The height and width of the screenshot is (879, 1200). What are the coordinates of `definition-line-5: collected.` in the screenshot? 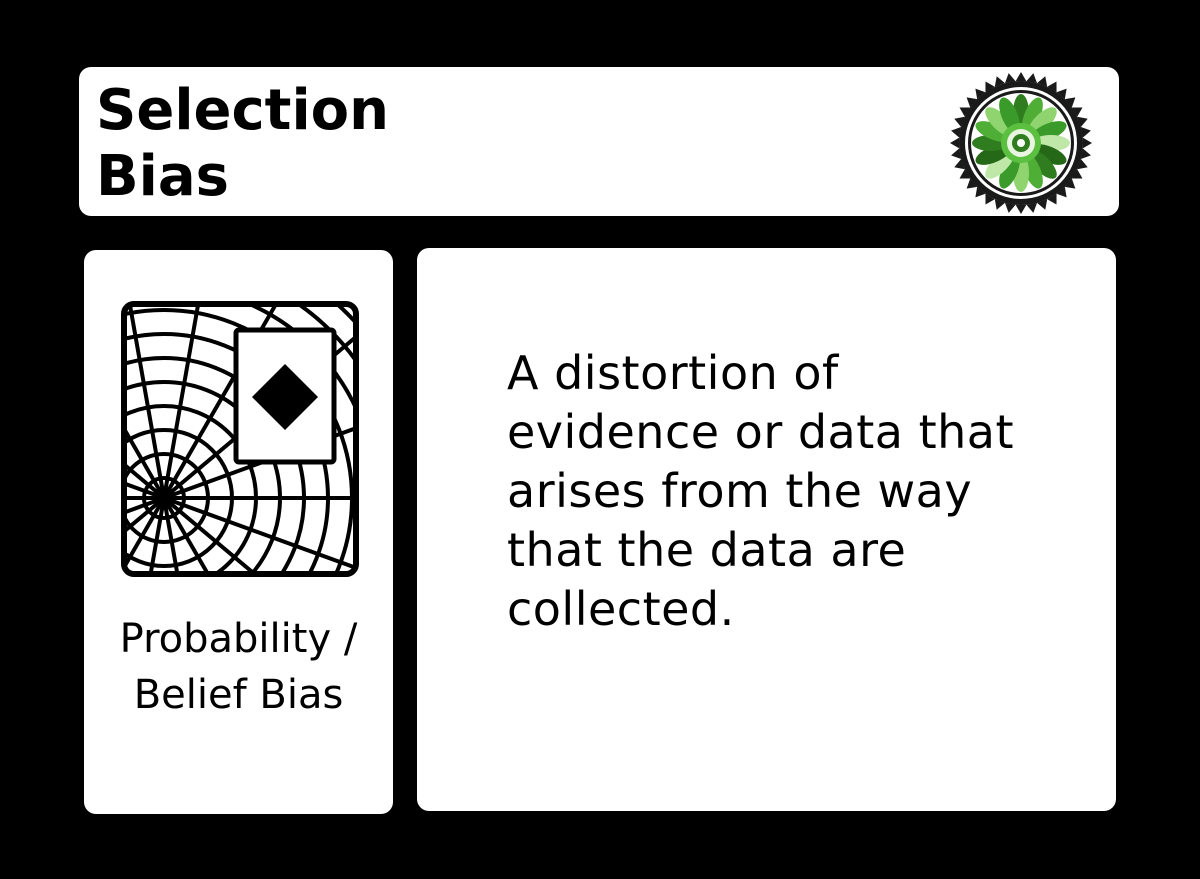 It's located at (621, 609).